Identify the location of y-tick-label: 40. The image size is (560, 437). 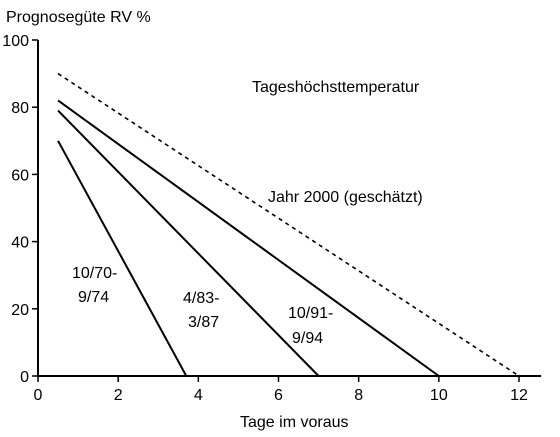
(20, 243).